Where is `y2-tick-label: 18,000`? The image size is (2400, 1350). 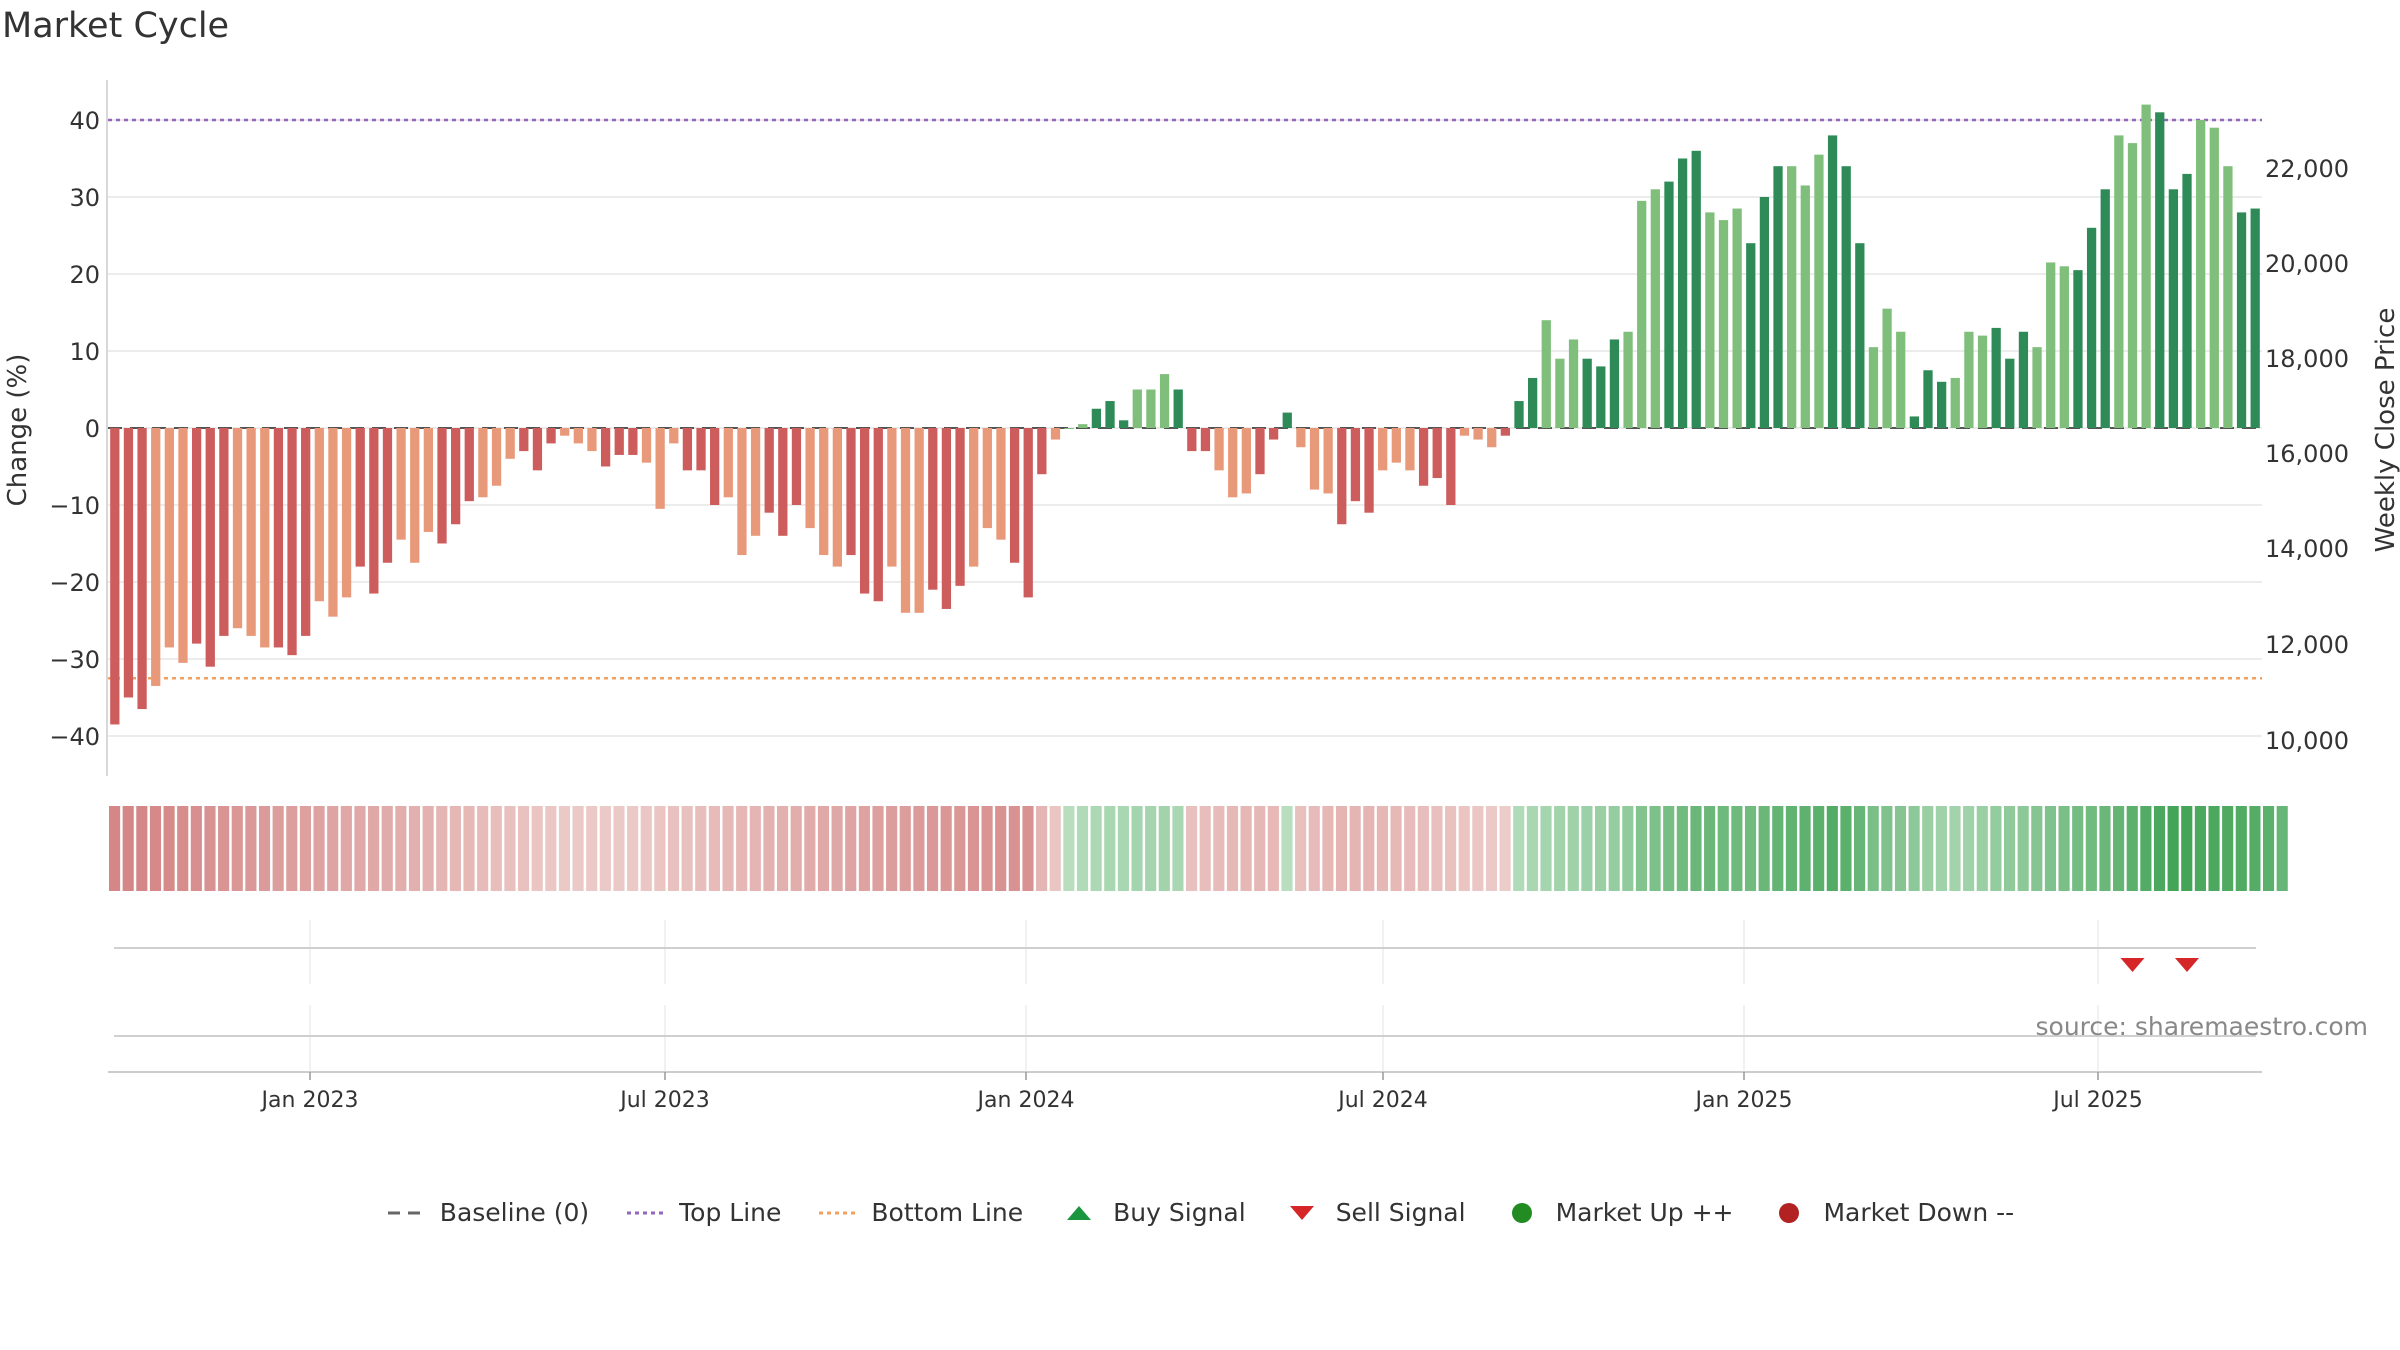
y2-tick-label: 18,000 is located at coordinates (2307, 359).